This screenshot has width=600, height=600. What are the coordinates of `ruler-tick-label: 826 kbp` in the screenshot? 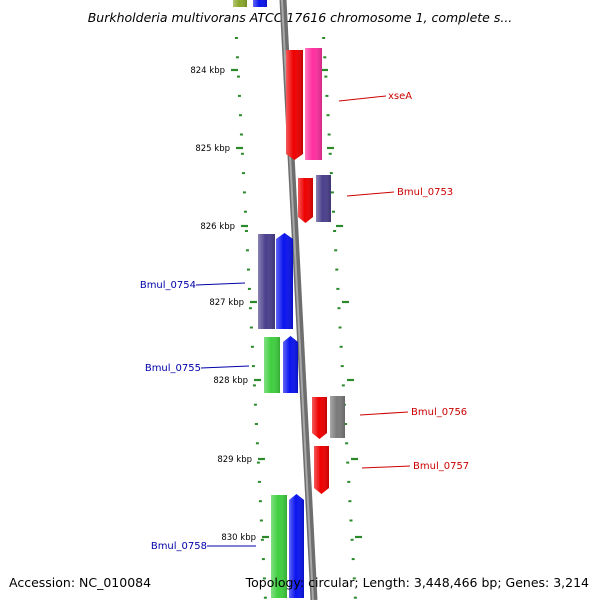 It's located at (217, 227).